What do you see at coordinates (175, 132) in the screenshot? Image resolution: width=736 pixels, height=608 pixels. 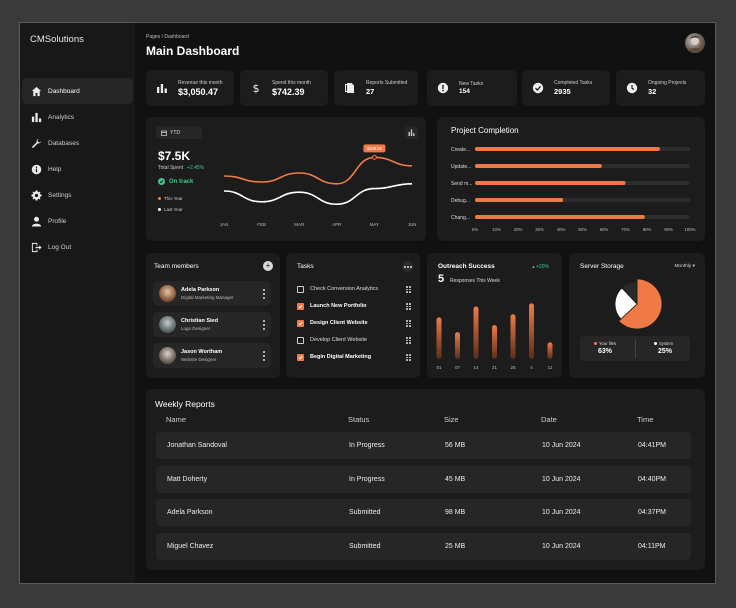 I see `period-label: YTD` at bounding box center [175, 132].